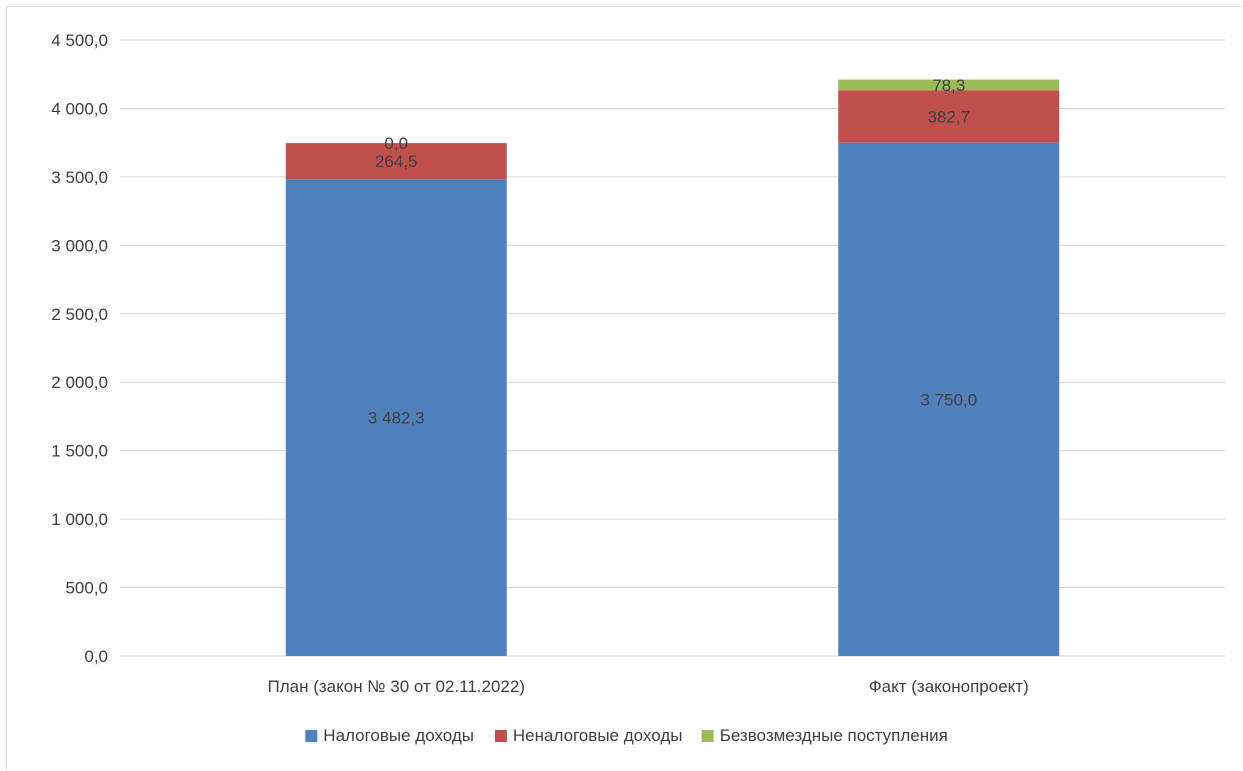 This screenshot has width=1243, height=771. What do you see at coordinates (79, 108) in the screenshot?
I see `y-tick-label: 4 000,0` at bounding box center [79, 108].